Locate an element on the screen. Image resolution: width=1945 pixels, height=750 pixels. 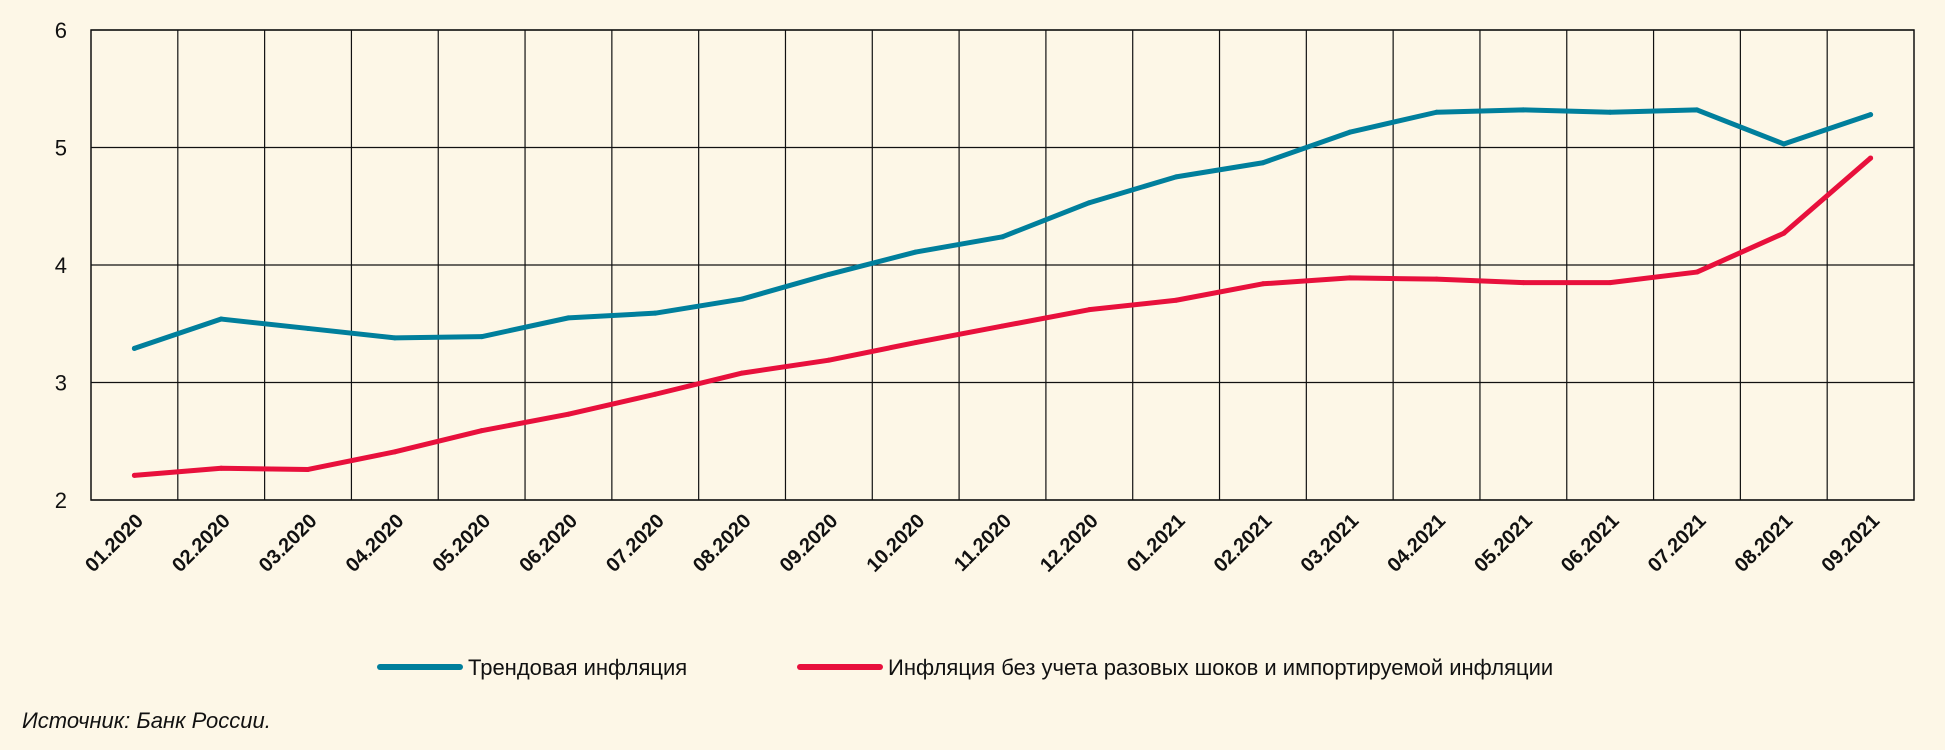
x-tick-label: 09.2021 is located at coordinates (1850, 543).